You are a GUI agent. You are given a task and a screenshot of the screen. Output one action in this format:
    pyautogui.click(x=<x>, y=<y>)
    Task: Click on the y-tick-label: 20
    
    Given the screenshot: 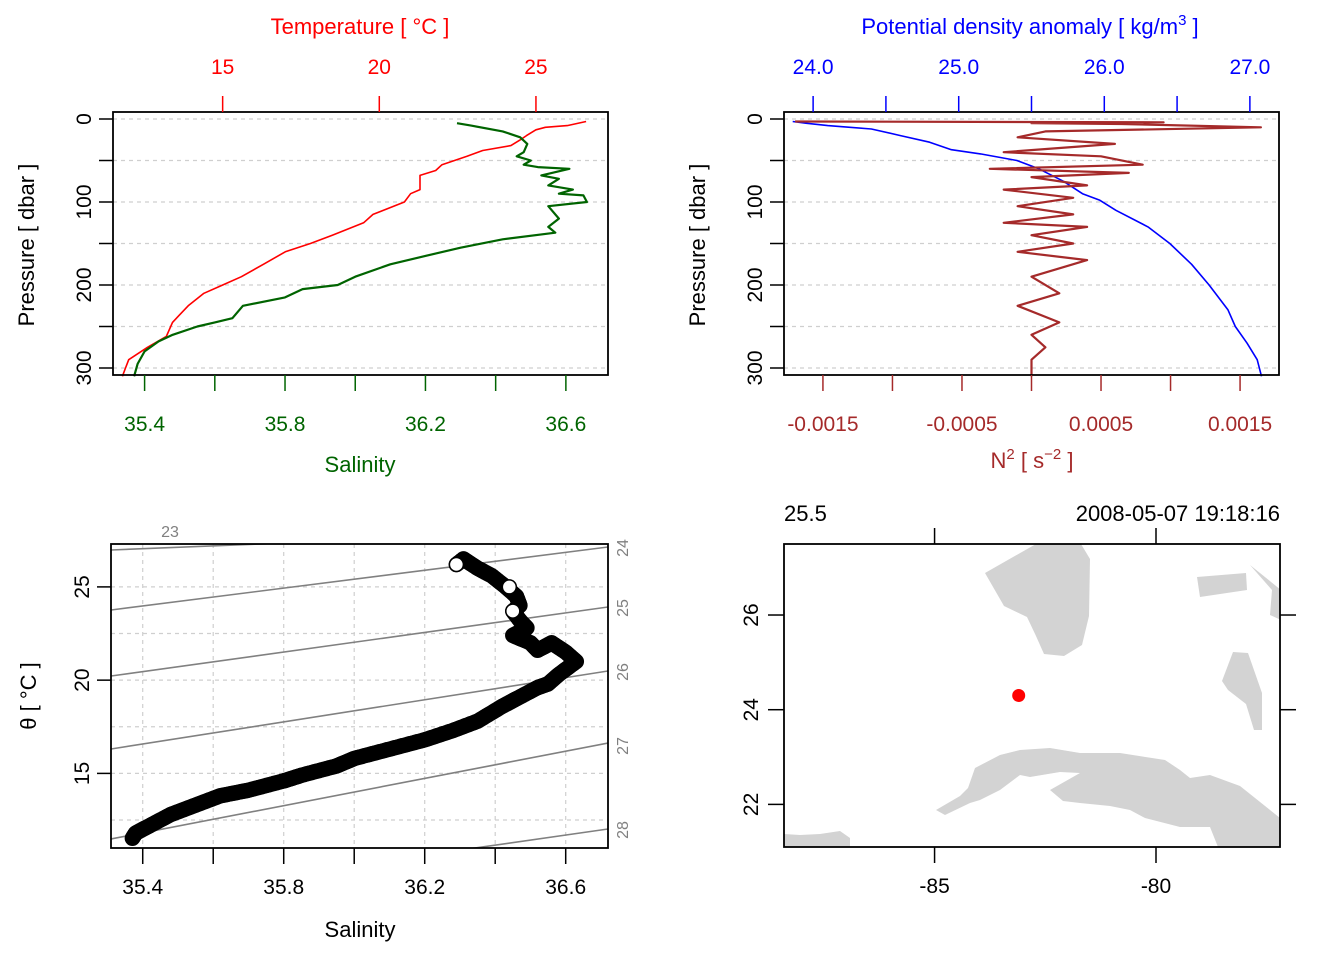 What is the action you would take?
    pyautogui.click(x=82, y=679)
    